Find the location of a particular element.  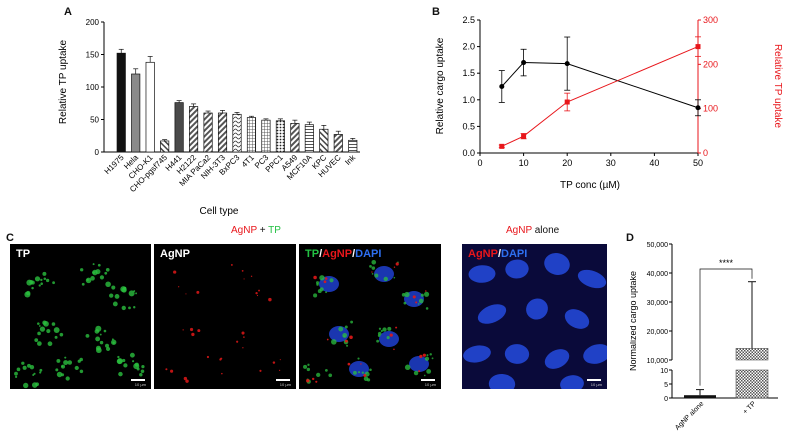

micro-alone-label-agnp: AgNP is located at coordinates (483, 254).